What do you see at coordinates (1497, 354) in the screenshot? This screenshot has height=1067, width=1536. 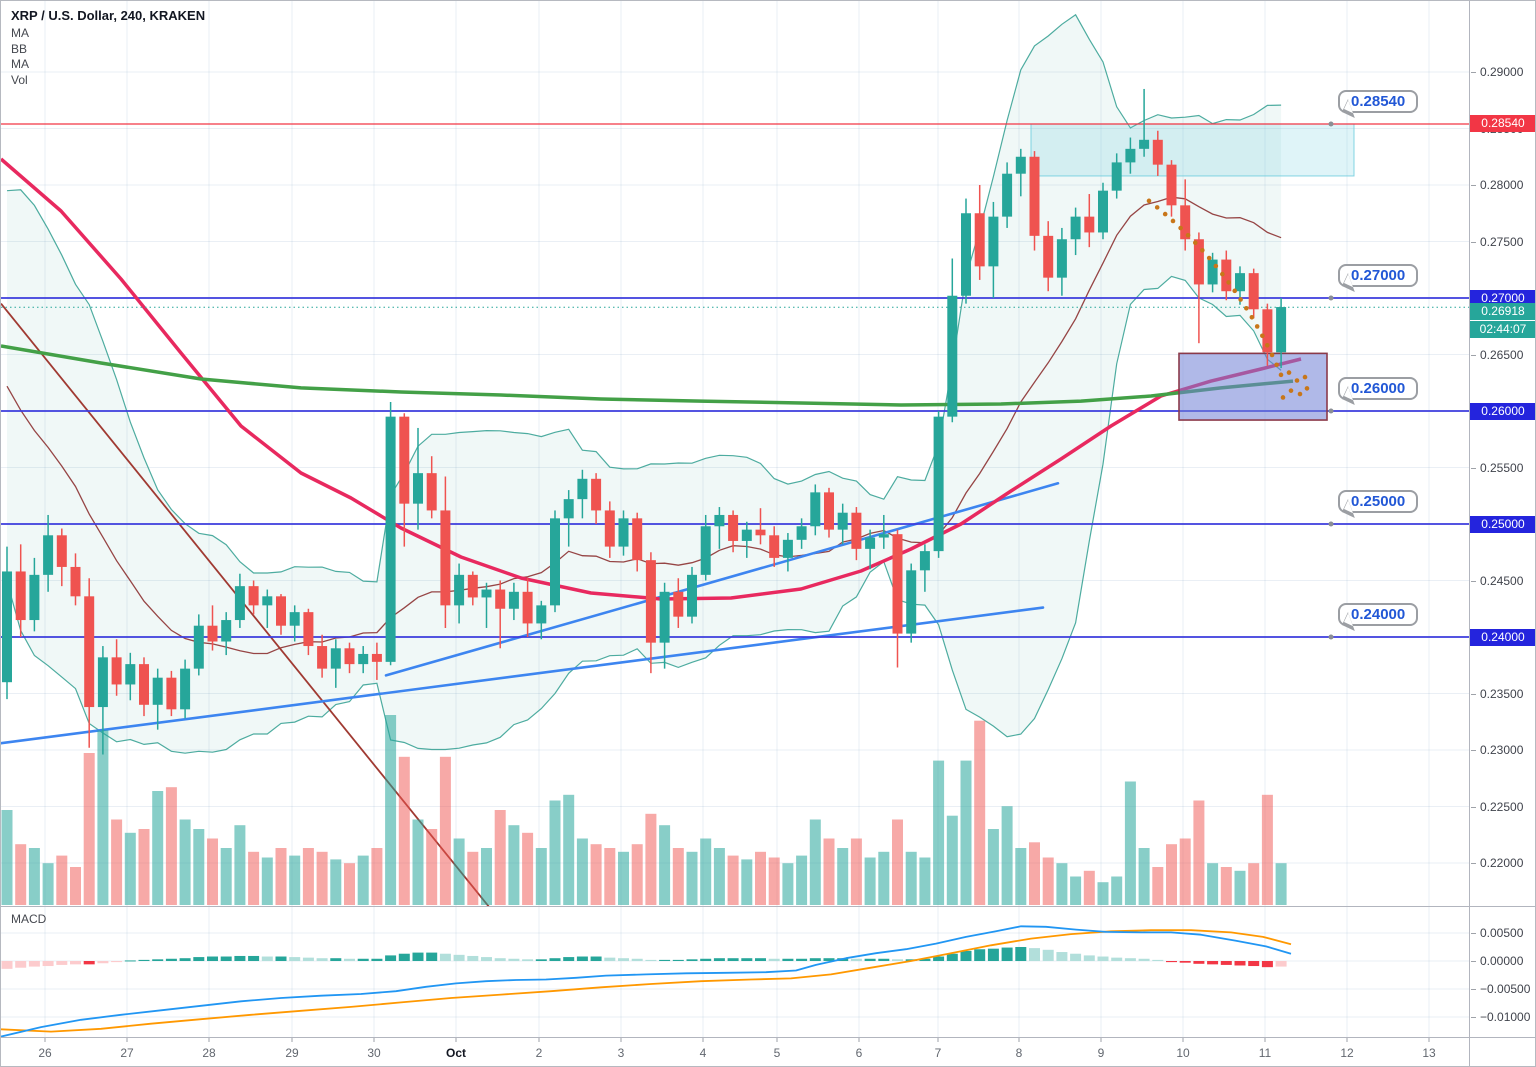 I see `price-tick-label: 0.26500` at bounding box center [1497, 354].